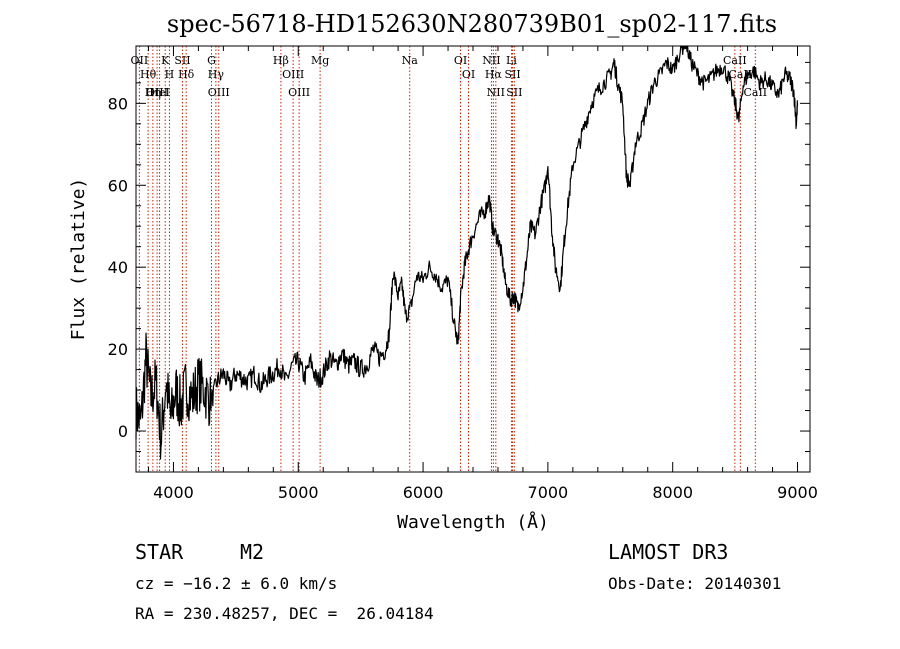 This screenshot has width=900, height=649. I want to click on line-label: Li, so click(511, 60).